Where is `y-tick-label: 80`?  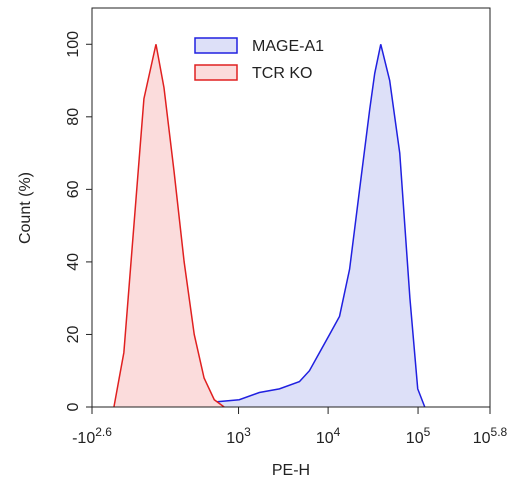
y-tick-label: 80 is located at coordinates (73, 117).